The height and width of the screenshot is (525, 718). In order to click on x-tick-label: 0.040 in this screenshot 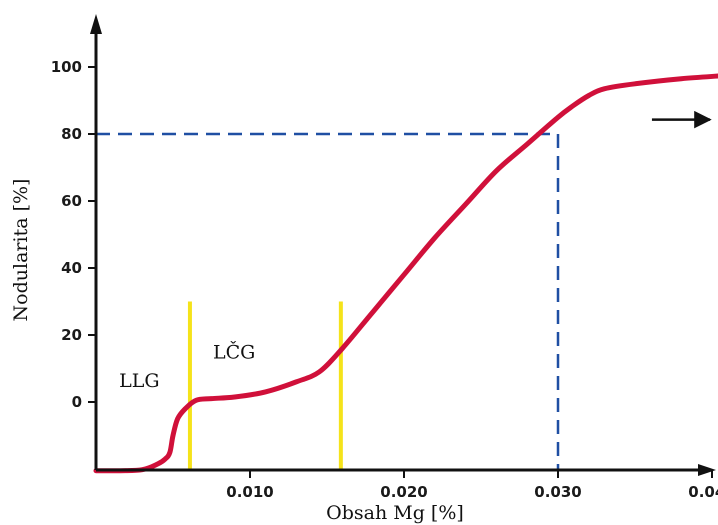, I will do `click(703, 492)`.